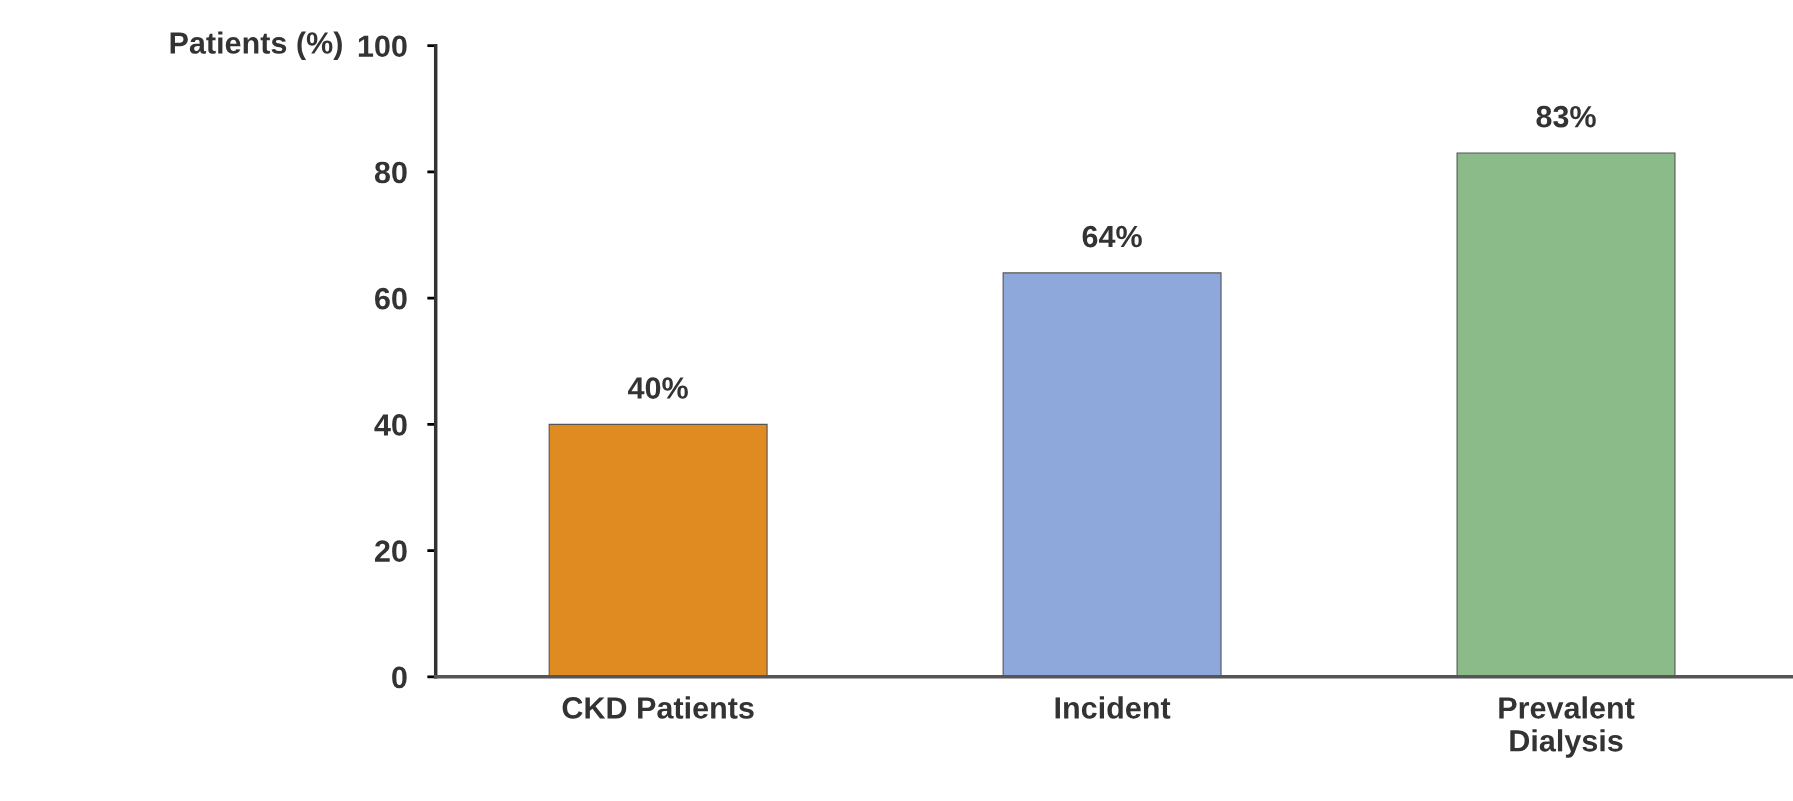 The width and height of the screenshot is (1793, 801). Describe the element at coordinates (390, 172) in the screenshot. I see `y-tick-label: 80` at that location.